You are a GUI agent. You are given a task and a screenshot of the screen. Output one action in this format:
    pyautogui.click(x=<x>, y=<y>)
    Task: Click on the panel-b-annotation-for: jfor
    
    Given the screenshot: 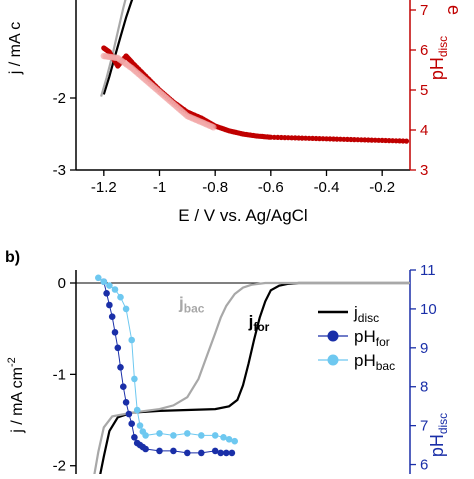 What is the action you would take?
    pyautogui.click(x=259, y=323)
    